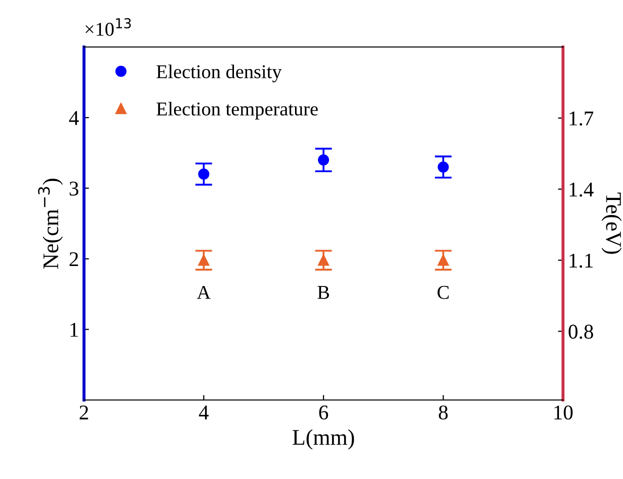 The height and width of the screenshot is (479, 623). I want to click on y2-tick-label: 1.4, so click(582, 189).